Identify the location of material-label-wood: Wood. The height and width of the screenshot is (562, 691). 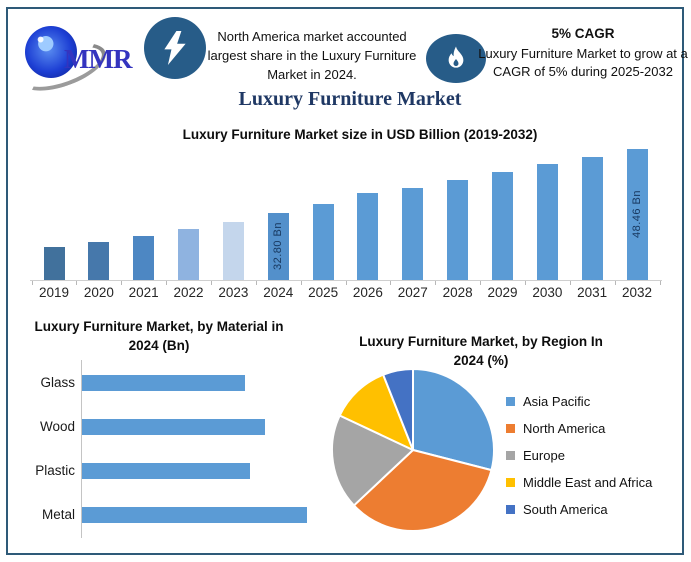
(57, 426).